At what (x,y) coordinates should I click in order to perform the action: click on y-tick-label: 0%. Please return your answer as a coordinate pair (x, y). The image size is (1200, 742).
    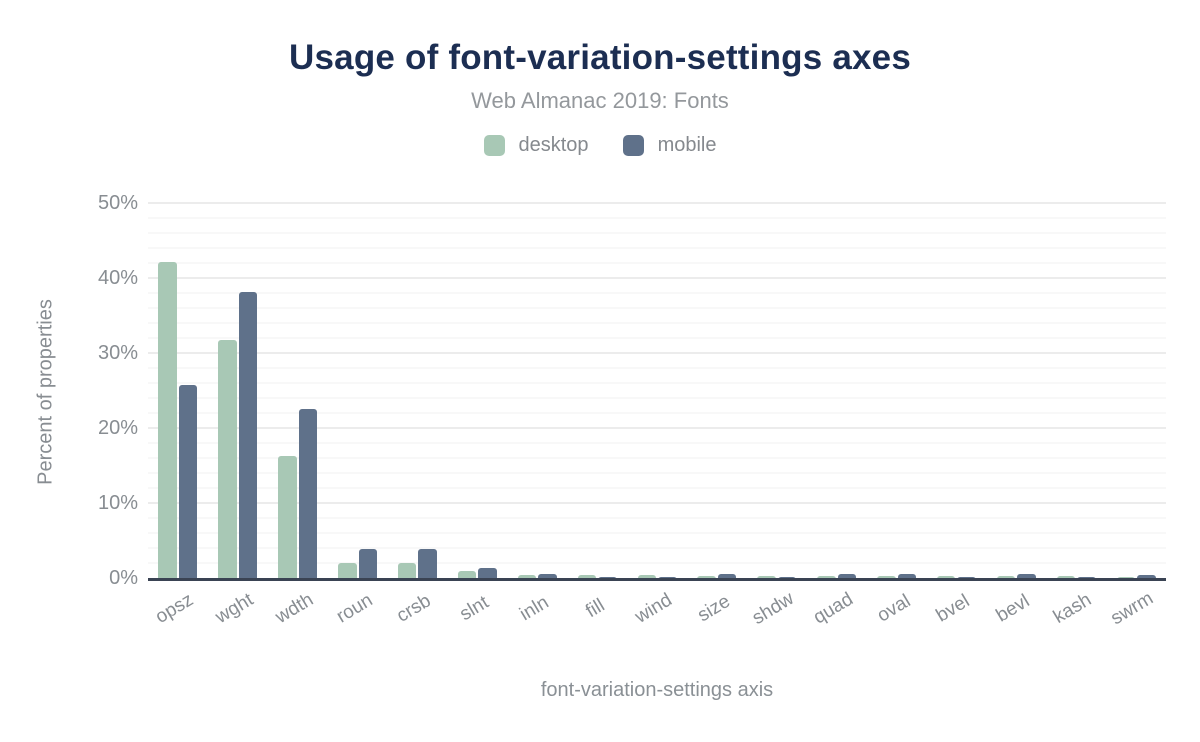
    Looking at the image, I should click on (123, 578).